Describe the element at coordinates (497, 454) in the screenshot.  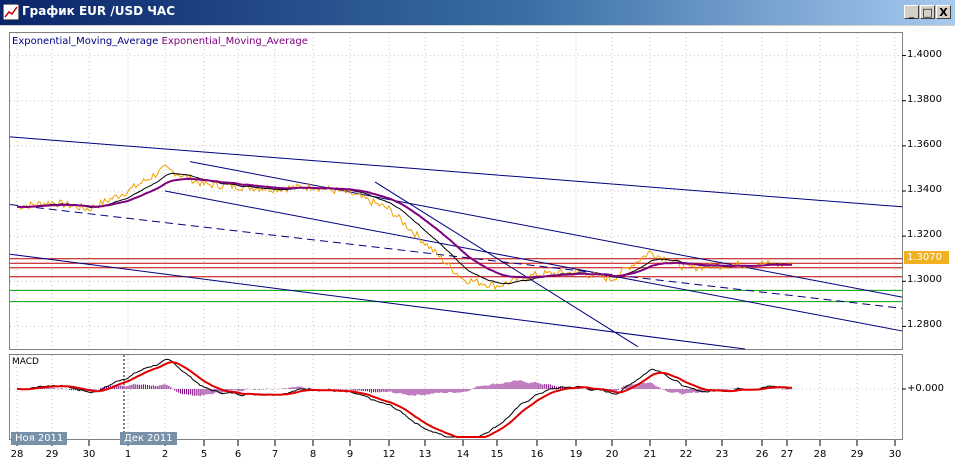
I see `date-axis-label: 15` at that location.